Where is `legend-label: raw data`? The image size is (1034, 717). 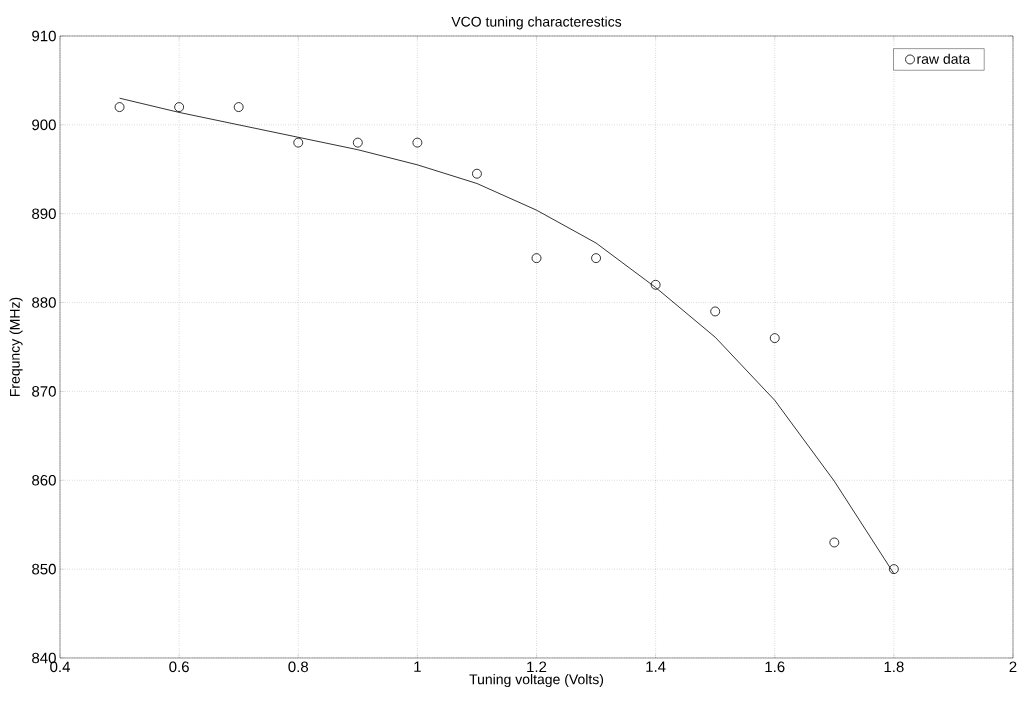 legend-label: raw data is located at coordinates (944, 58).